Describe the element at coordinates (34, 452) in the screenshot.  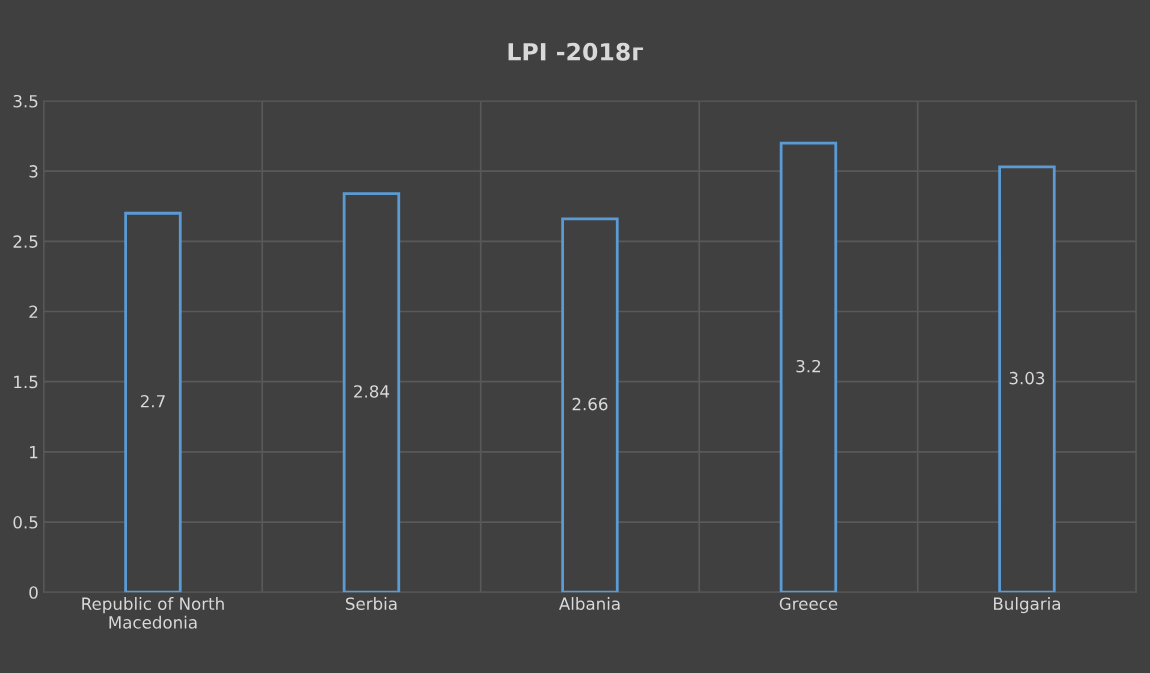
I see `y-tick-label: 1` at that location.